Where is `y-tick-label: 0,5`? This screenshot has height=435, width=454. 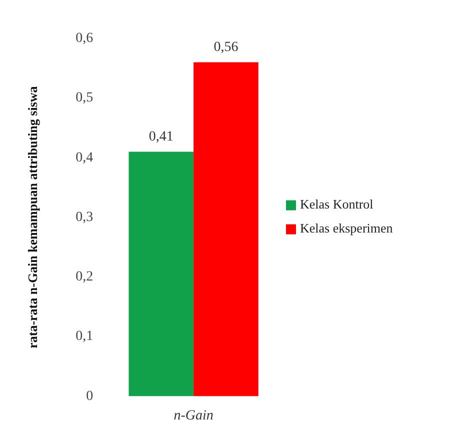
y-tick-label: 0,5 is located at coordinates (85, 98).